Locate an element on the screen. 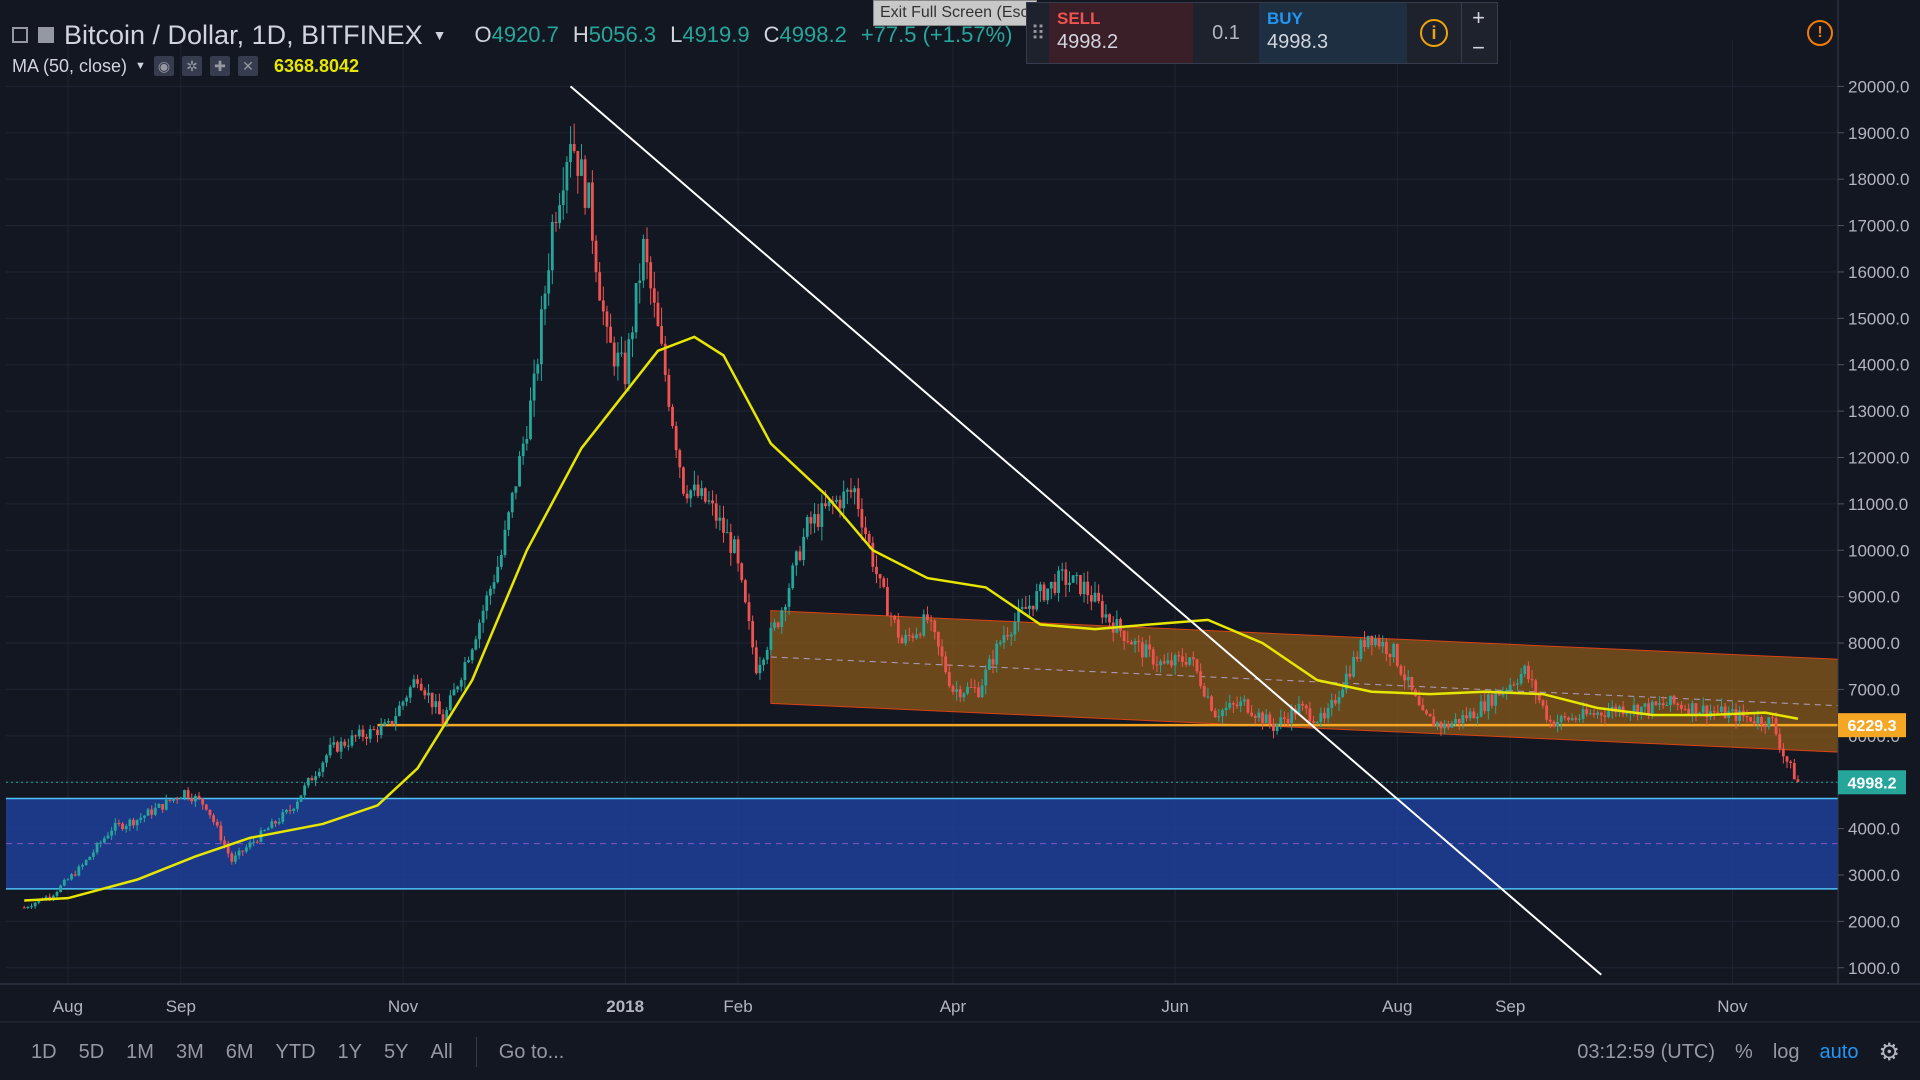  range-5d-button: 5D is located at coordinates (91, 1051).